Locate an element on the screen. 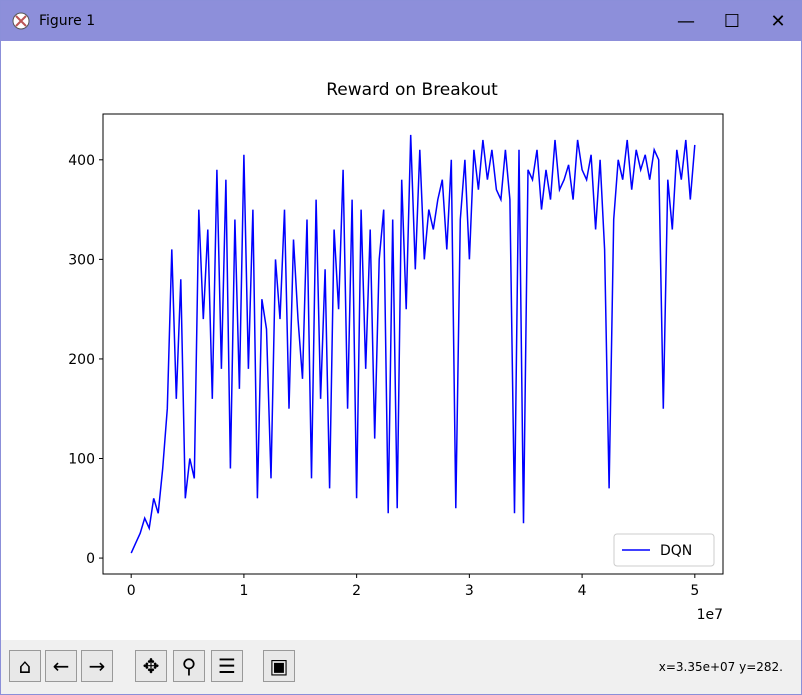  maximize-button: ☐ is located at coordinates (732, 21).